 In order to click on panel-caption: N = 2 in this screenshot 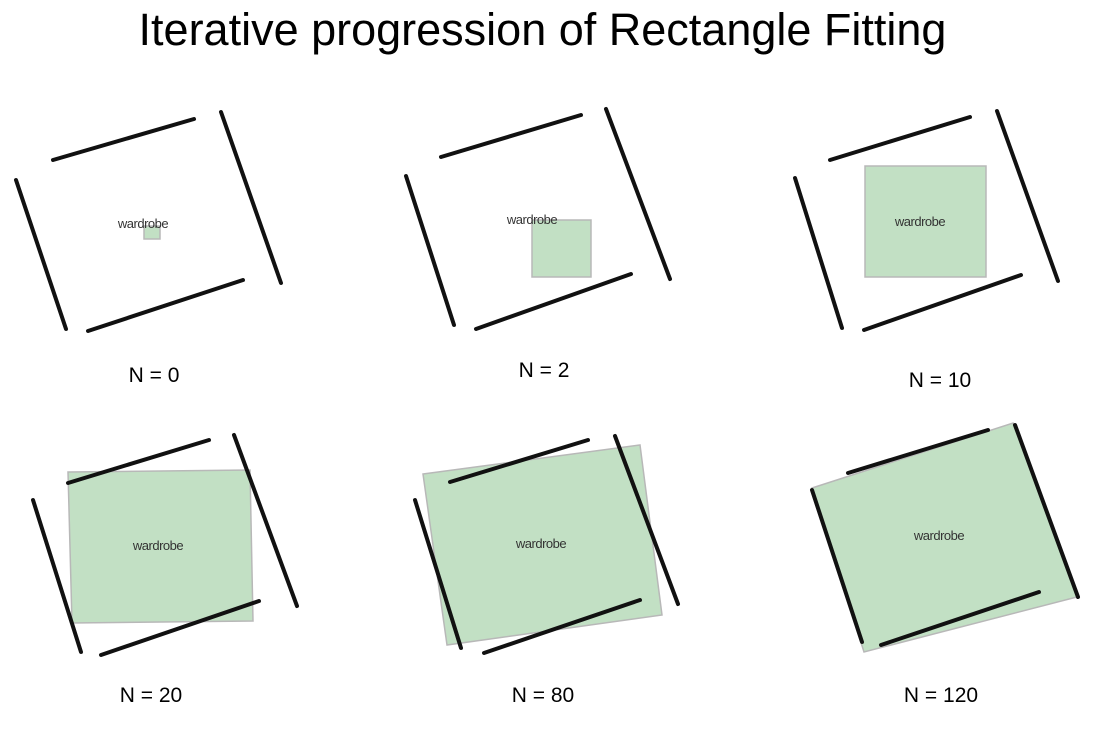, I will do `click(544, 370)`.